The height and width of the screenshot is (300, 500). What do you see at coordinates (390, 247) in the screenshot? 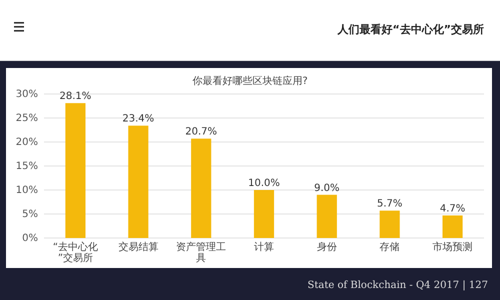
I see `x-tick-label: 存储` at bounding box center [390, 247].